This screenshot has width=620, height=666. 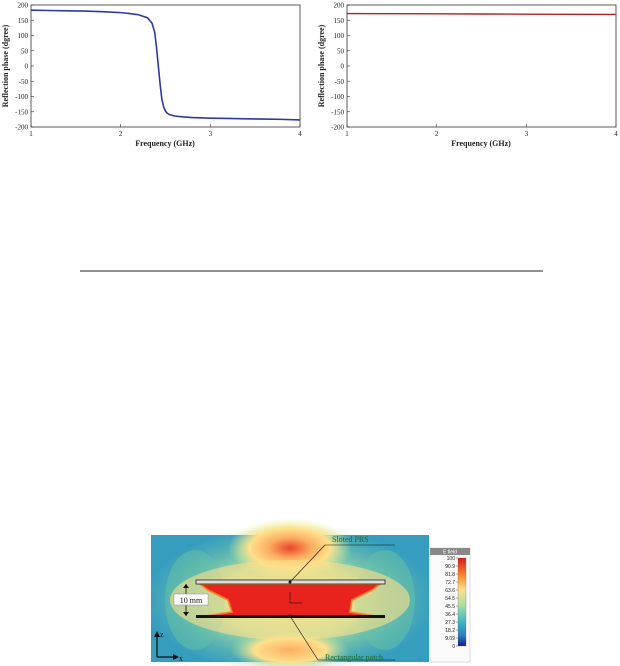 What do you see at coordinates (450, 639) in the screenshot?
I see `colorbar-tick-label: 9.09` at bounding box center [450, 639].